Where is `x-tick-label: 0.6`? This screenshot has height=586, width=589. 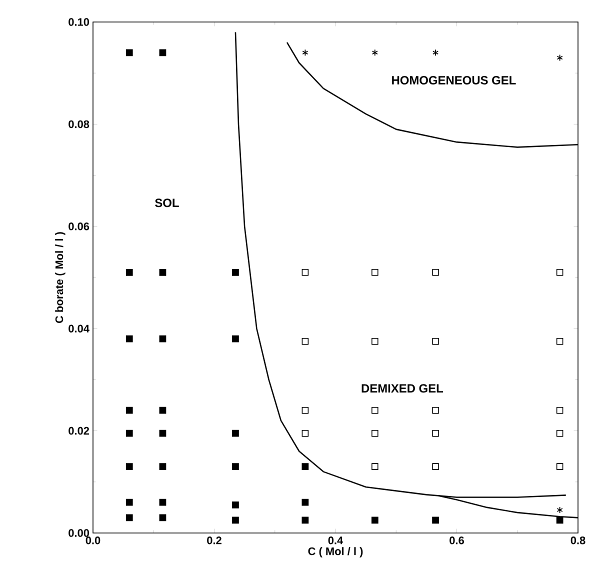 x-tick-label: 0.6 is located at coordinates (457, 540).